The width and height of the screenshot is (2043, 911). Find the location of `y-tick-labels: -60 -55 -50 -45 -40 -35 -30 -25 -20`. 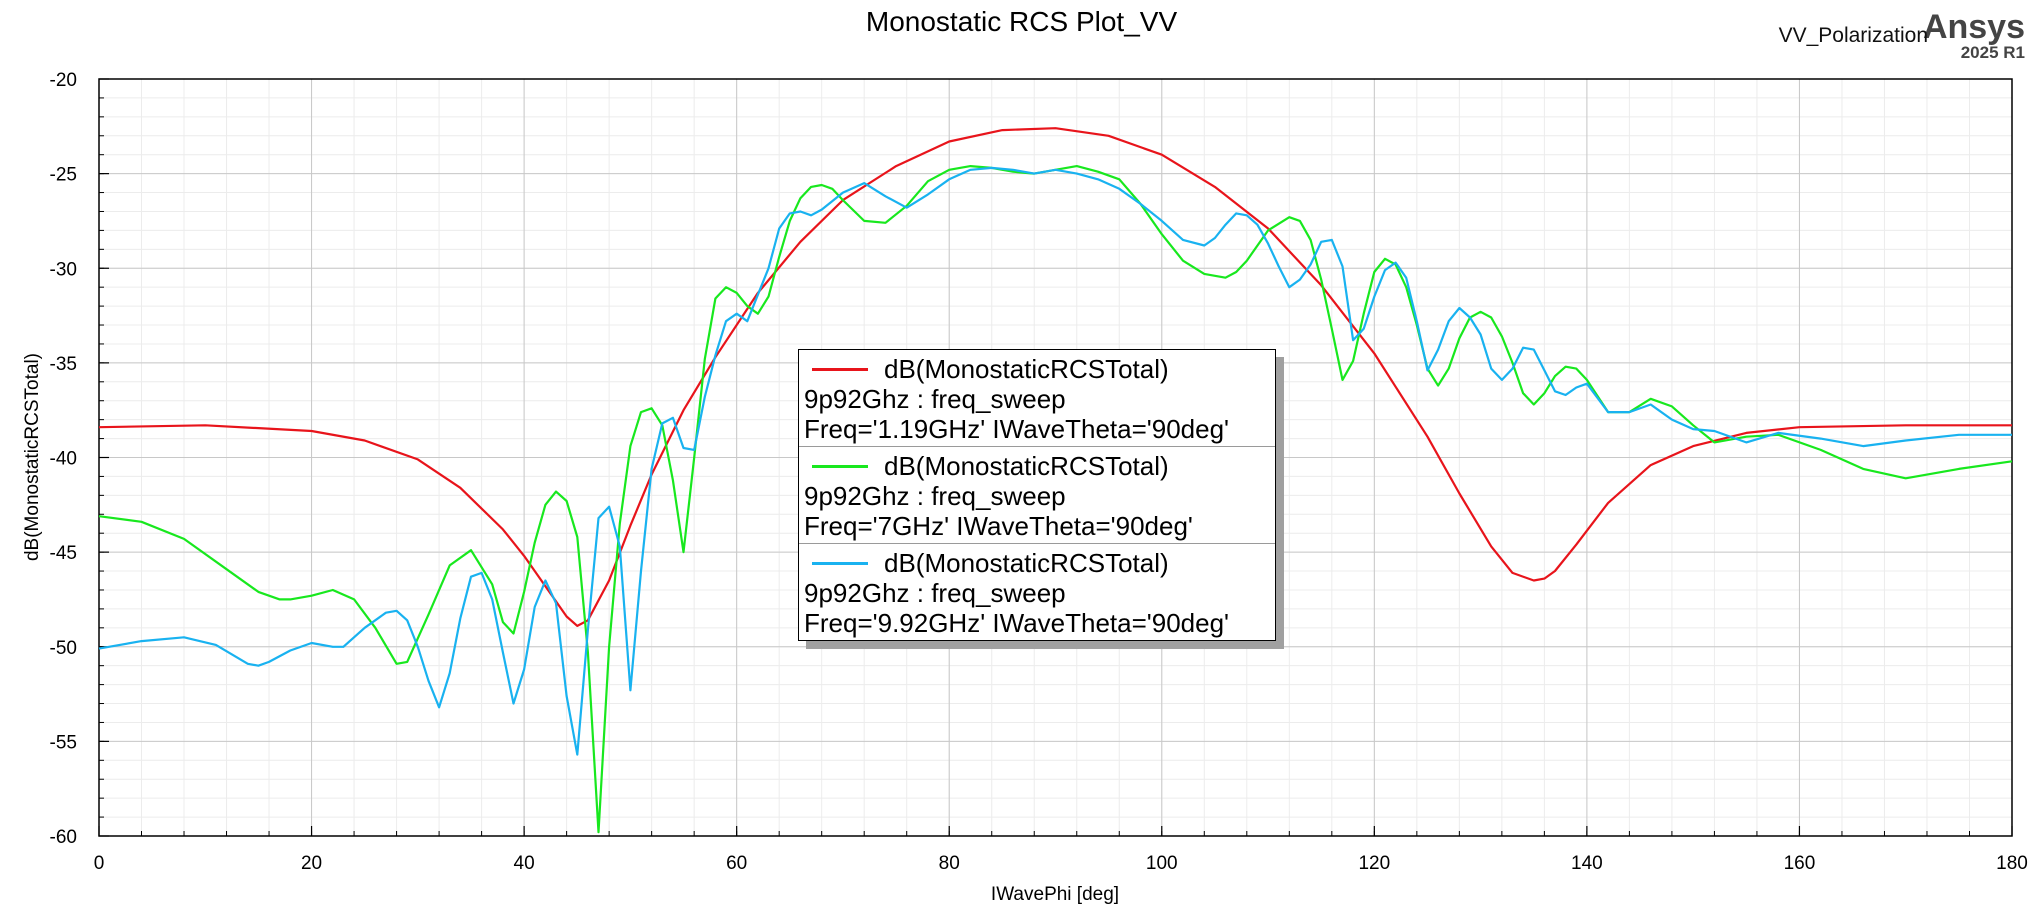

y-tick-labels: -60 -55 -50 -45 -40 -35 -30 -25 -20 is located at coordinates (63, 459).